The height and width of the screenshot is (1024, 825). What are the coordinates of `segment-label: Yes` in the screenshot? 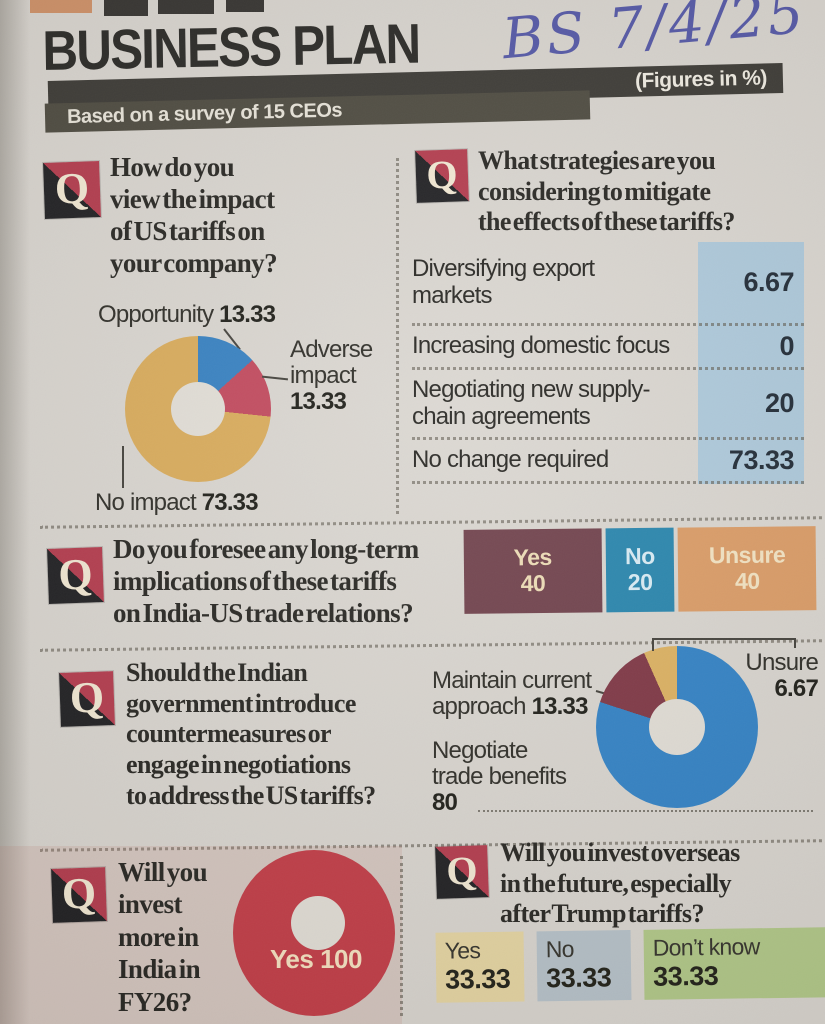 It's located at (532, 557).